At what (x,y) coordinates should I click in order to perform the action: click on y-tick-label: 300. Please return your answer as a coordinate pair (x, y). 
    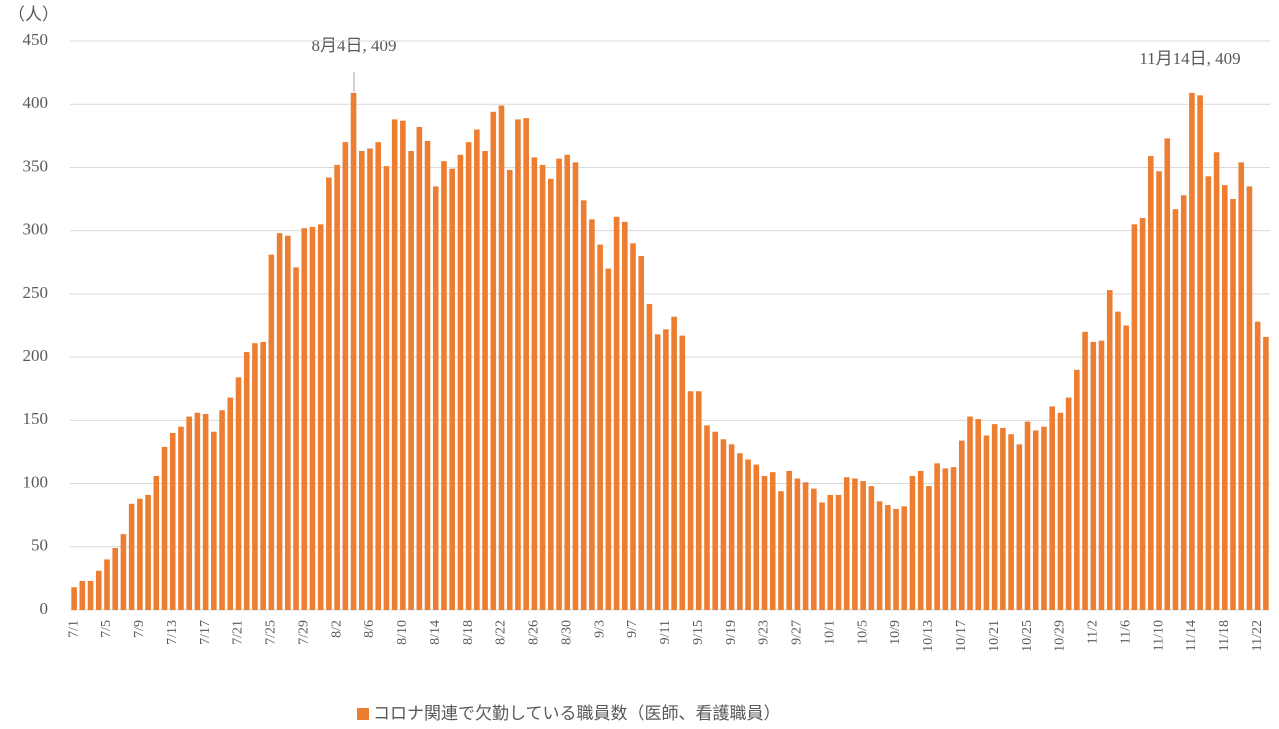
    Looking at the image, I should click on (36, 229).